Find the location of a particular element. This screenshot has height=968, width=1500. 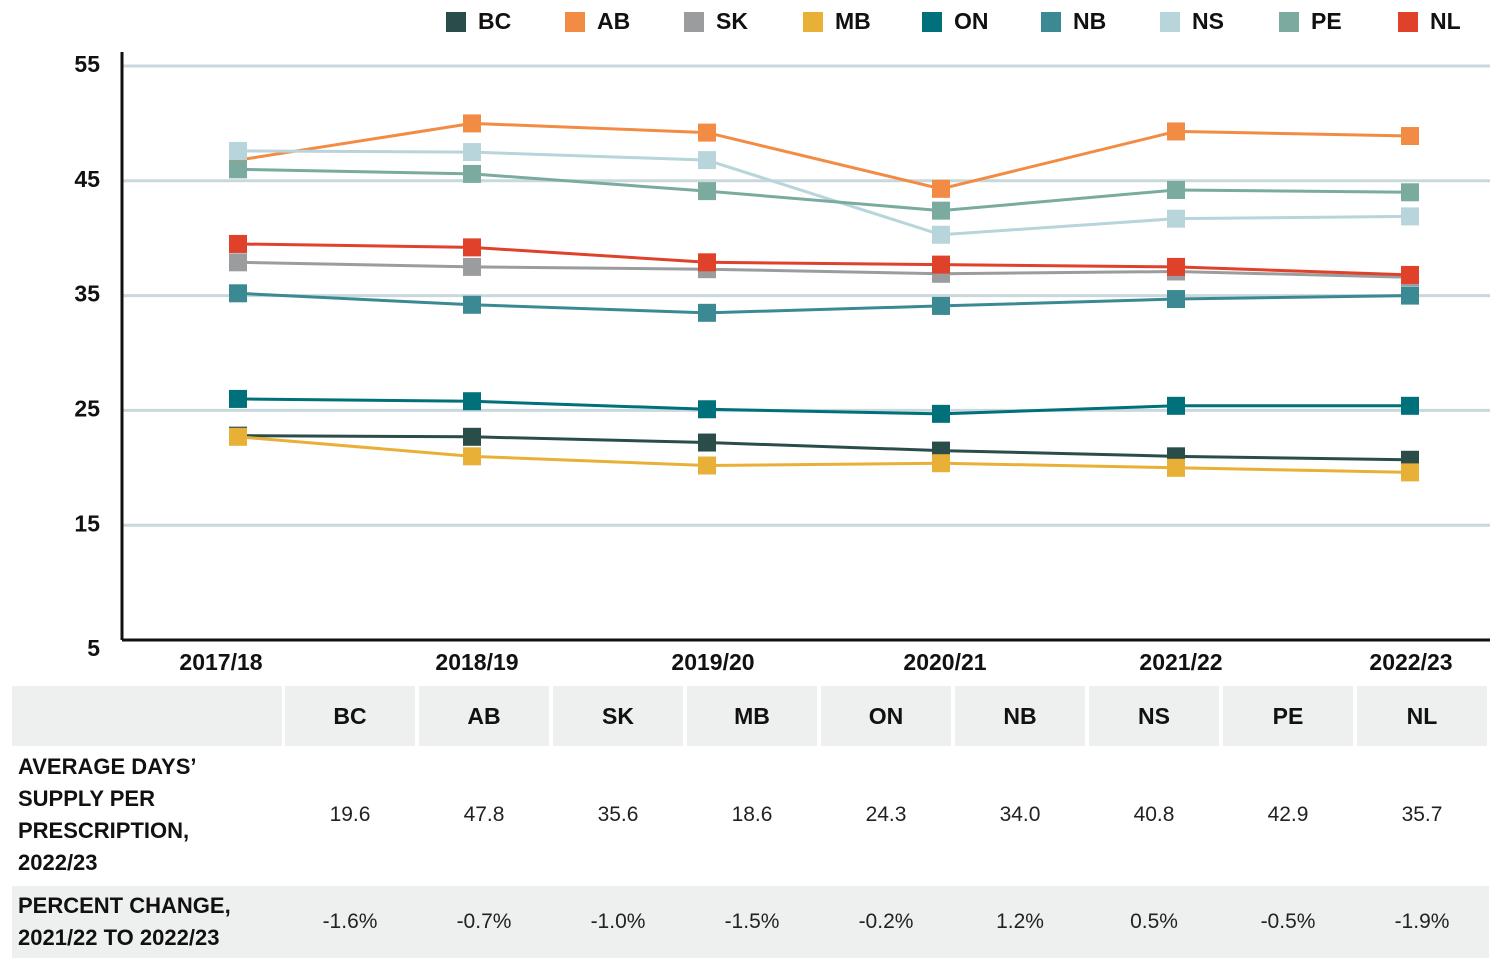

table-cell: 0.5% is located at coordinates (1154, 922).